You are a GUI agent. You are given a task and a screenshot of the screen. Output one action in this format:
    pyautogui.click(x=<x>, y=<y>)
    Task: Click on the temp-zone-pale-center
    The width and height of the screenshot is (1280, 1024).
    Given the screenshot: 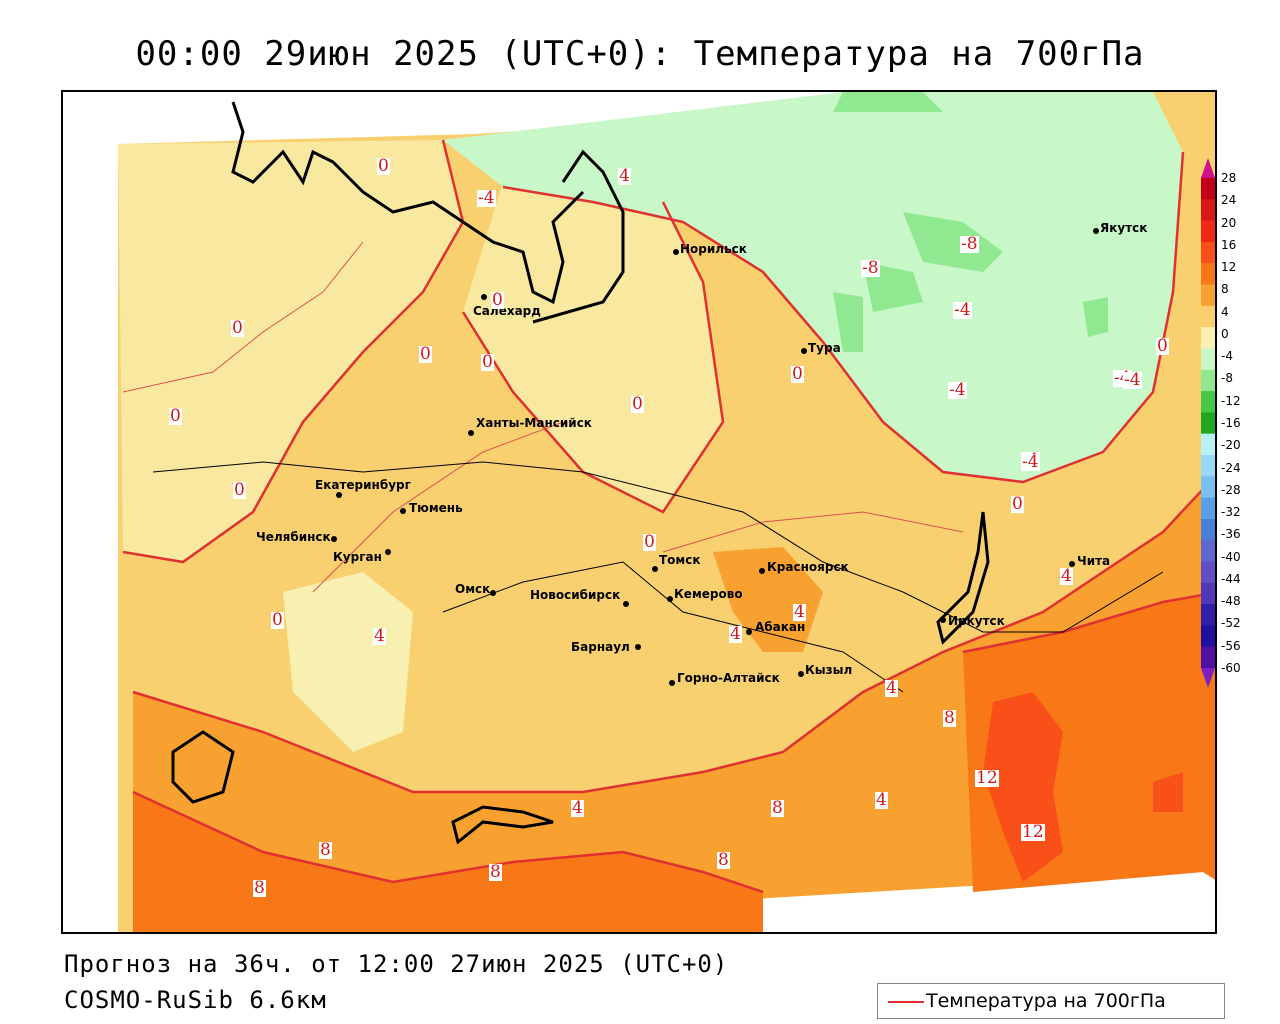 What is the action you would take?
    pyautogui.click(x=593, y=347)
    